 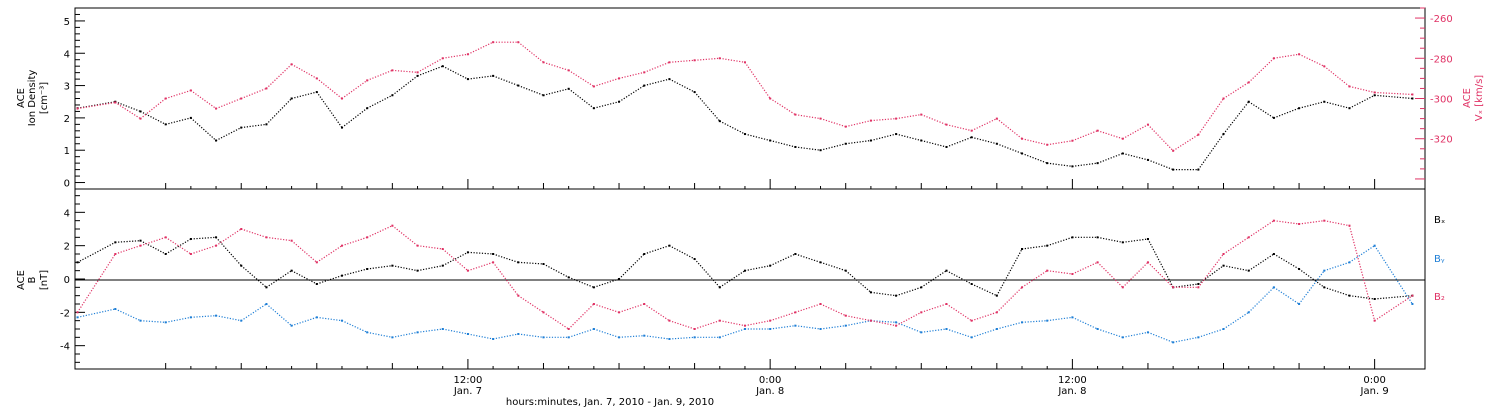 What do you see at coordinates (1439, 259) in the screenshot?
I see `legend: Bₓ Bᵧ B₂` at bounding box center [1439, 259].